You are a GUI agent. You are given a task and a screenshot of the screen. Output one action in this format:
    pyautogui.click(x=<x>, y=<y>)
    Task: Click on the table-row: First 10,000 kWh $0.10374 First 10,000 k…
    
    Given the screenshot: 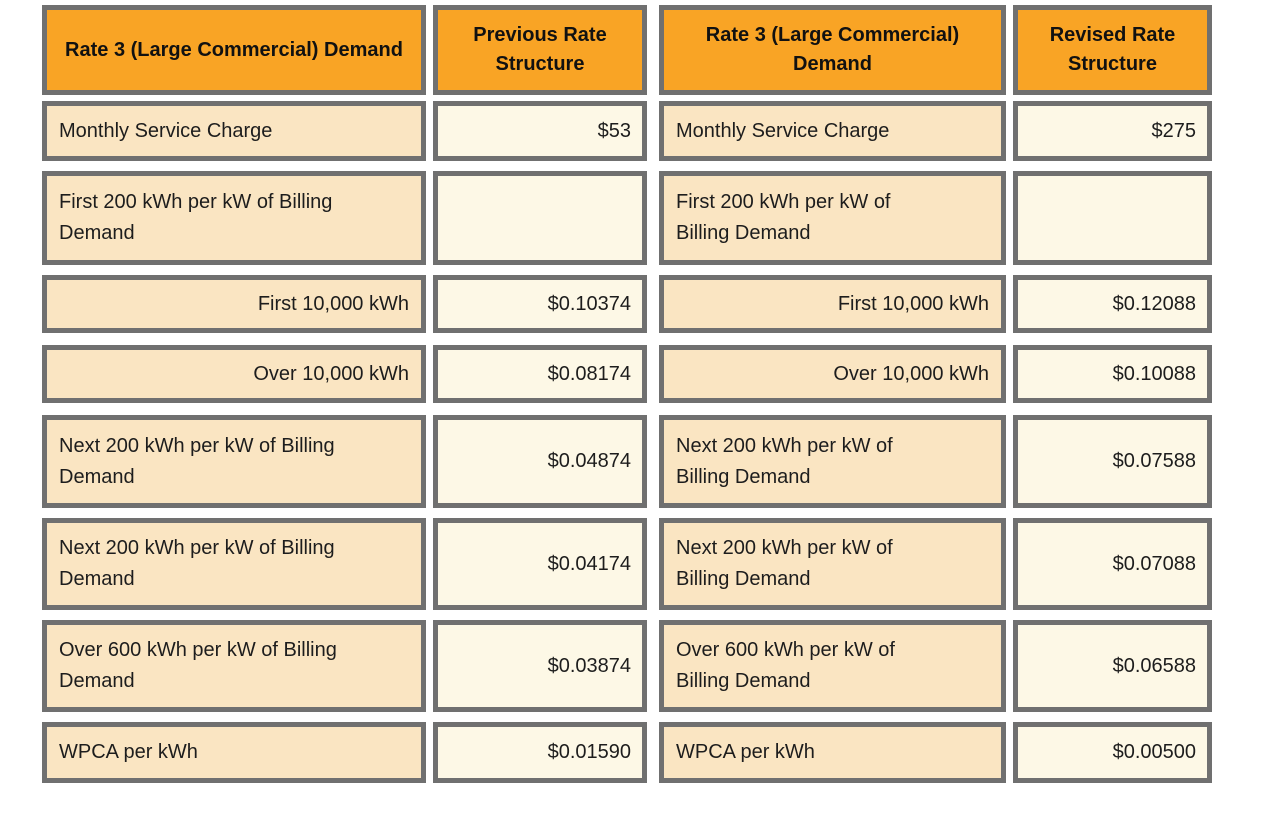 What is the action you would take?
    pyautogui.click(x=655, y=304)
    